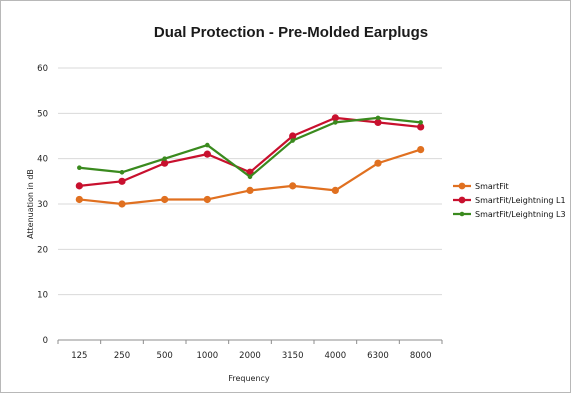  What do you see at coordinates (42, 296) in the screenshot?
I see `y-tick-label: 10` at bounding box center [42, 296].